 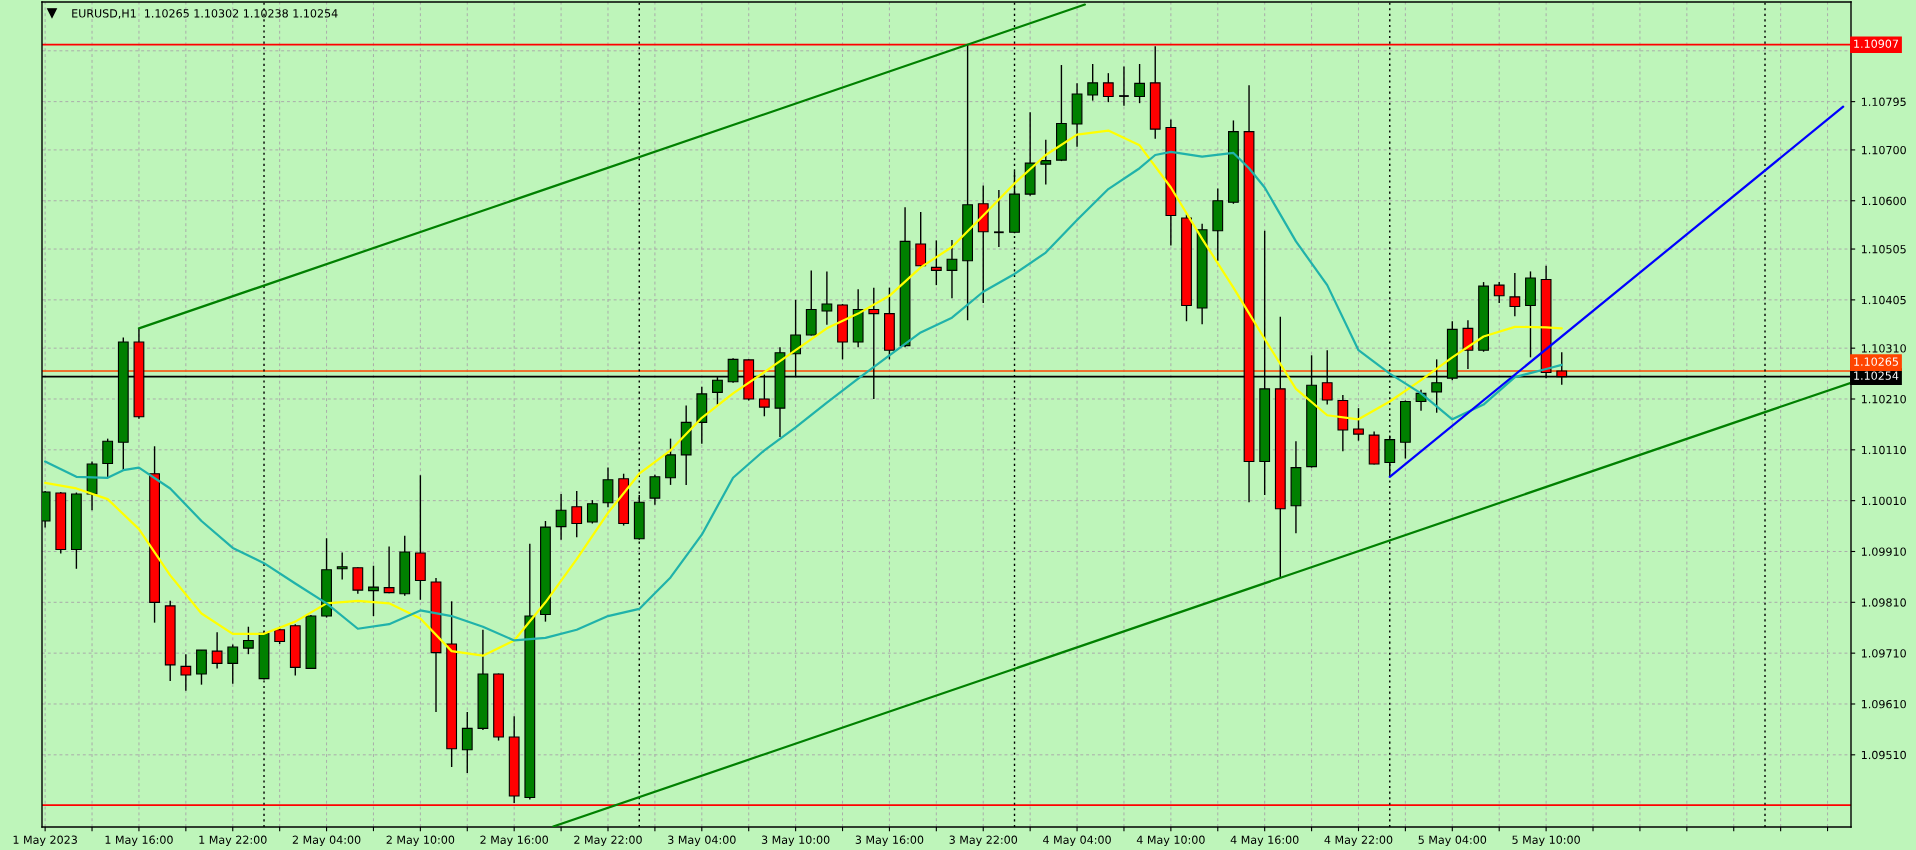 I want to click on y-tick-label: 1.10795, so click(x=1883, y=102).